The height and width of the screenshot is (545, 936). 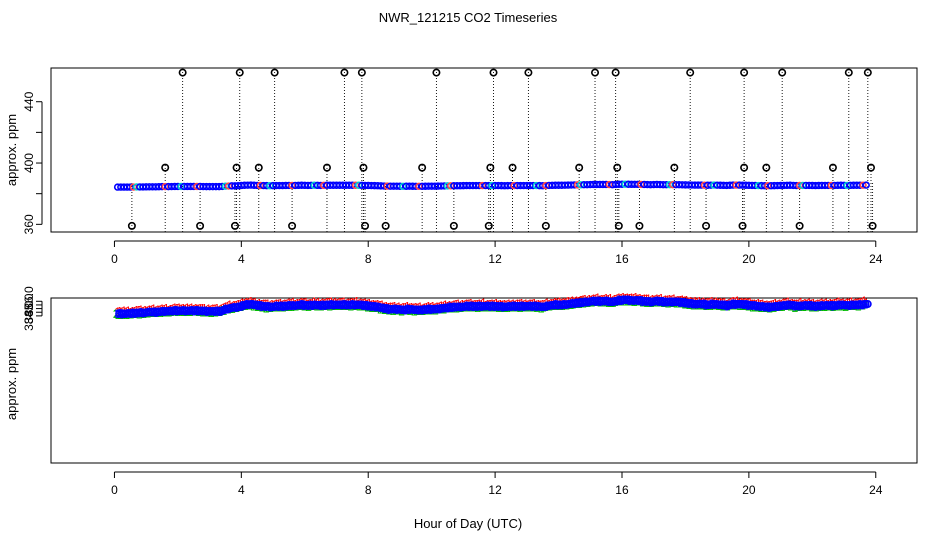 What do you see at coordinates (468, 523) in the screenshot?
I see `x-axis-label: Hour of Day (UTC)` at bounding box center [468, 523].